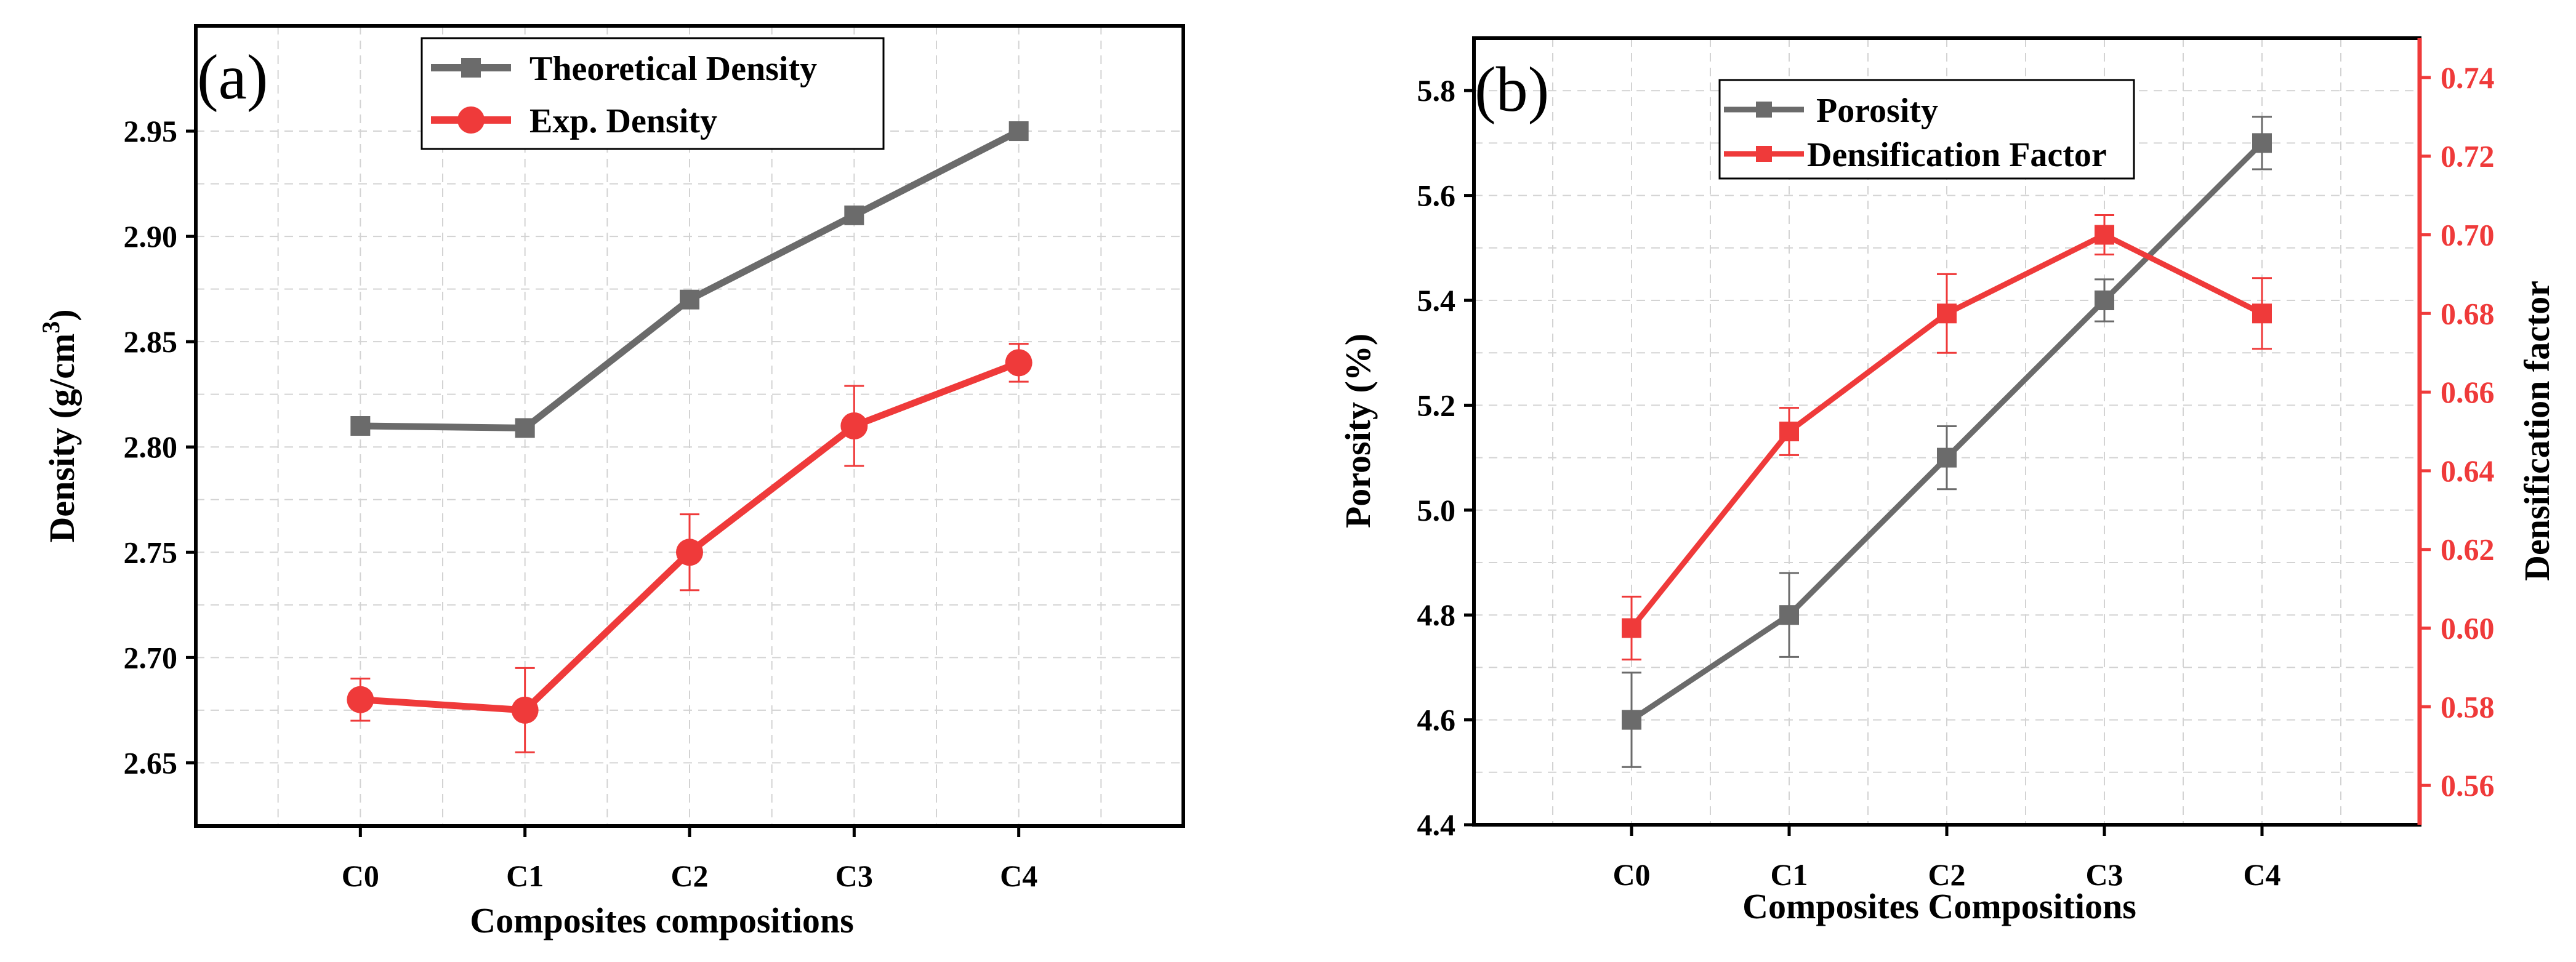 This screenshot has width=2576, height=962. I want to click on y2-tick-label: 0.68, so click(2468, 313).